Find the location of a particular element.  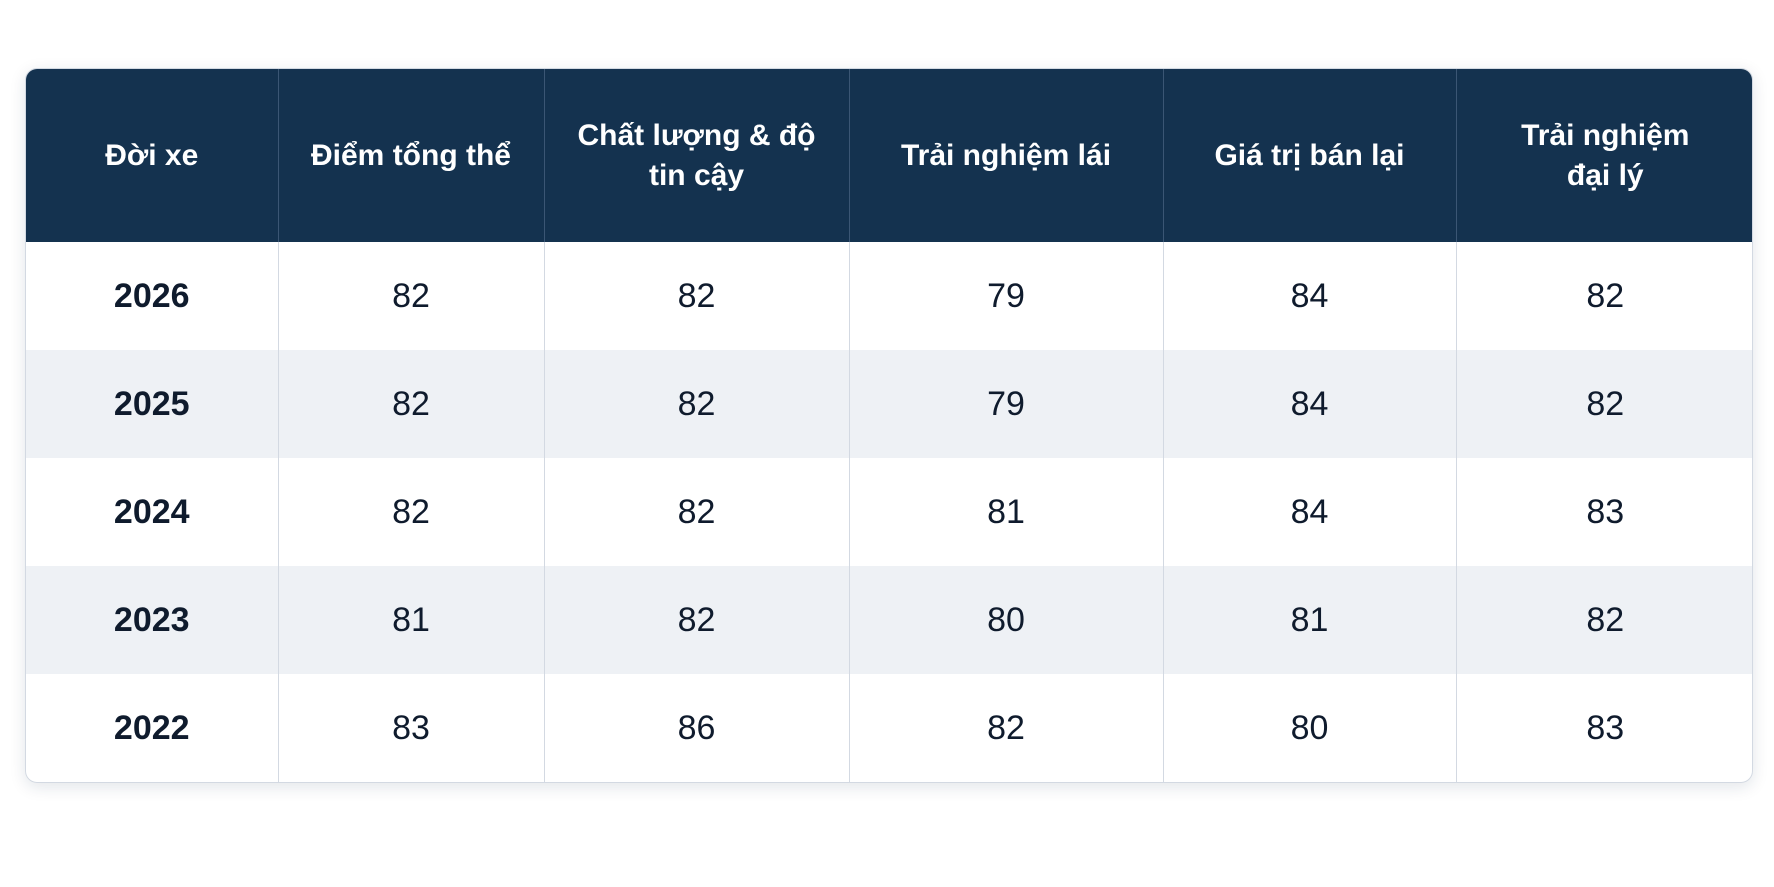

table-row: 2024 82 82 81 84 83 is located at coordinates (889, 512).